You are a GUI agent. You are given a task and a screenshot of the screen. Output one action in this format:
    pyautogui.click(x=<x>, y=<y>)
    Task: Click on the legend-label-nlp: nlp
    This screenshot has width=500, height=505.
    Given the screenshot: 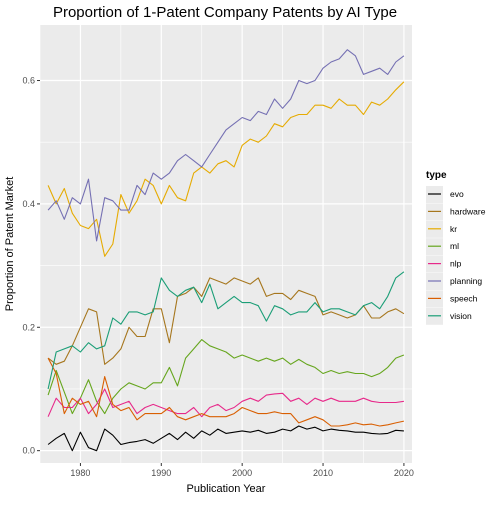 What is the action you would take?
    pyautogui.click(x=456, y=264)
    